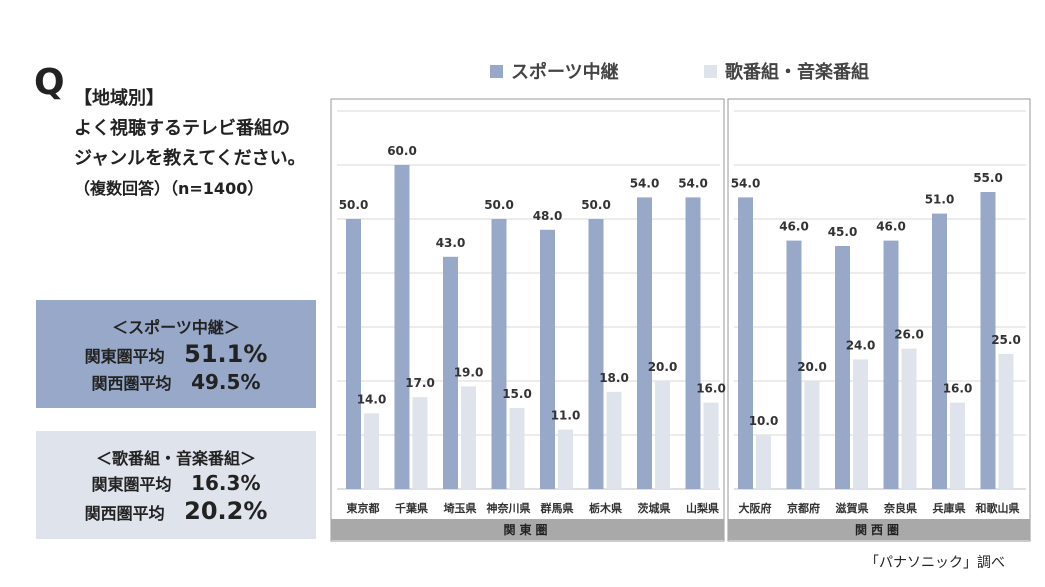  Describe the element at coordinates (460, 508) in the screenshot. I see `category-label: 埼玉県` at that location.